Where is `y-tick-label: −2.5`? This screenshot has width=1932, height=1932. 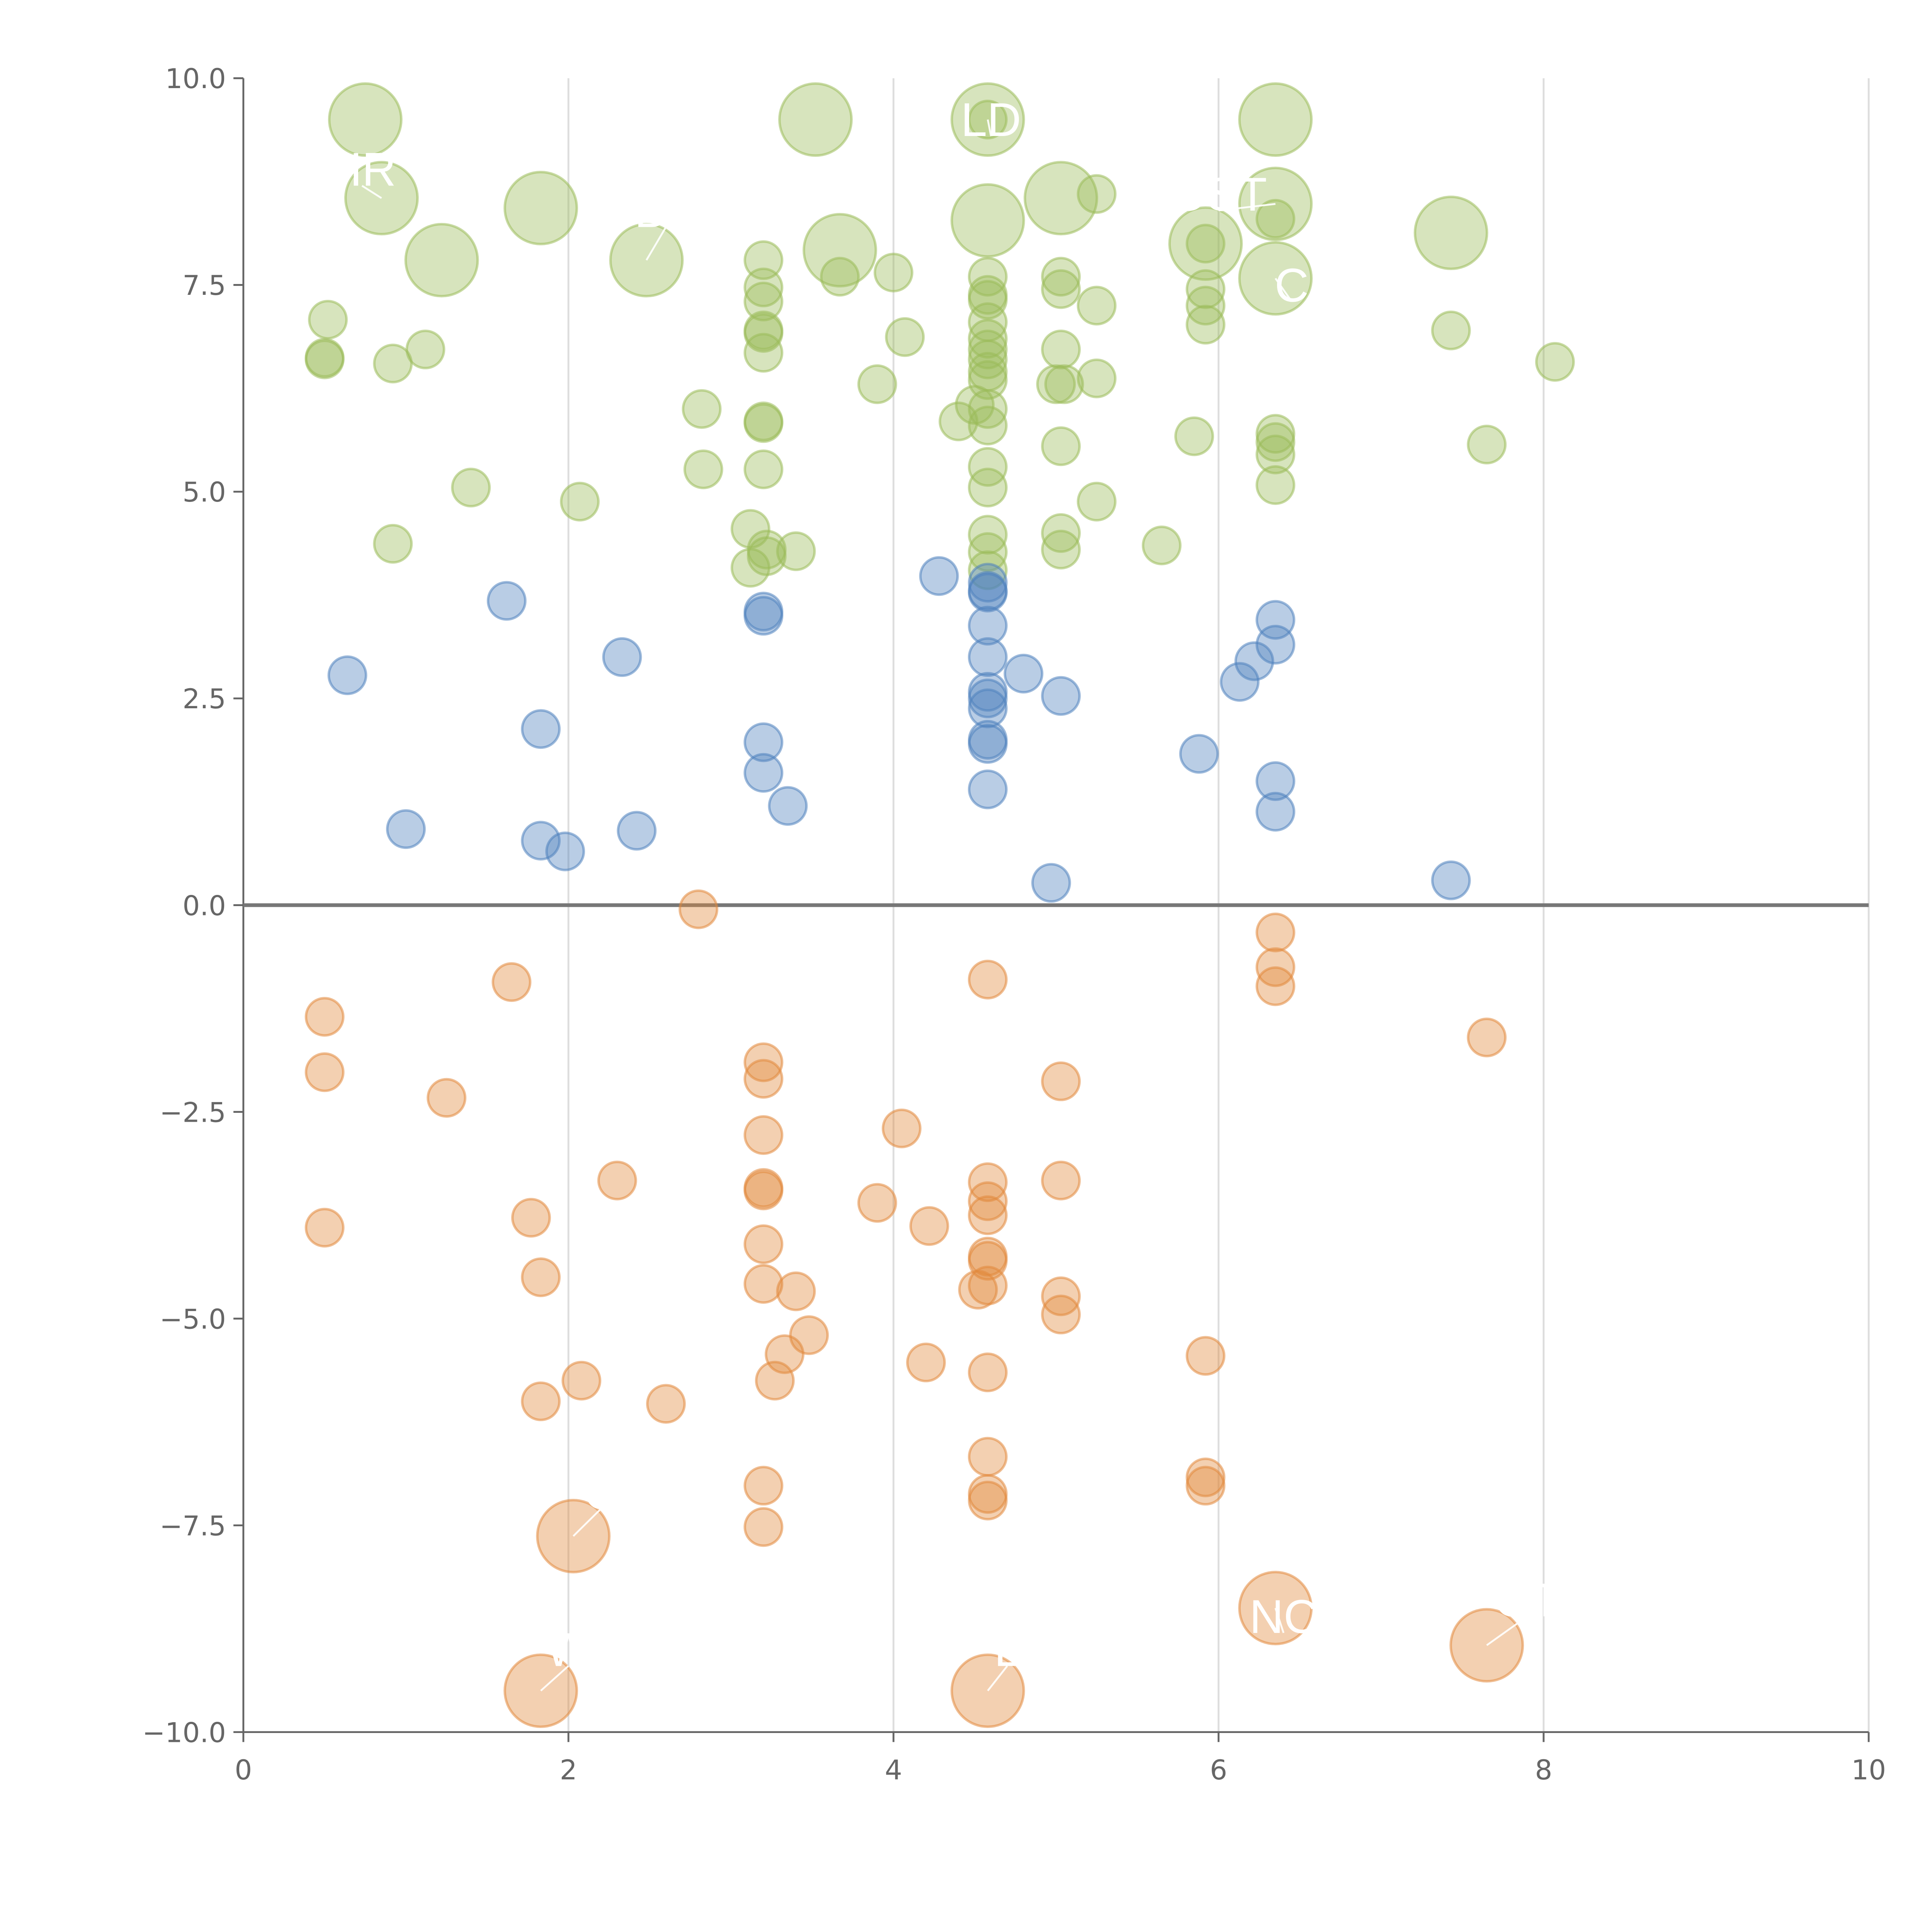 y-tick-label: −2.5 is located at coordinates (193, 1112).